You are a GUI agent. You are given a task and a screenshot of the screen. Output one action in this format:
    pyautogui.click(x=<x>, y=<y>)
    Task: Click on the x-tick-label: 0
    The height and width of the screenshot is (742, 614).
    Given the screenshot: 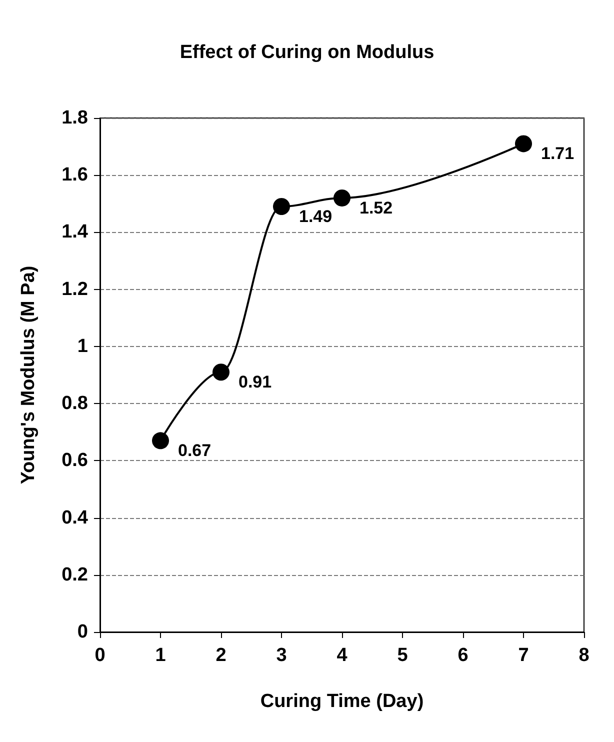 What is the action you would take?
    pyautogui.click(x=100, y=655)
    